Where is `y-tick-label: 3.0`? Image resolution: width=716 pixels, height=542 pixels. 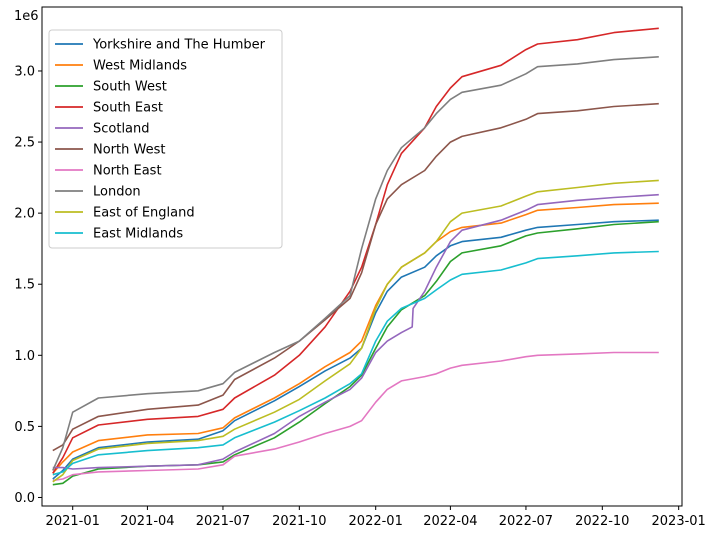 y-tick-label: 3.0 is located at coordinates (24, 71).